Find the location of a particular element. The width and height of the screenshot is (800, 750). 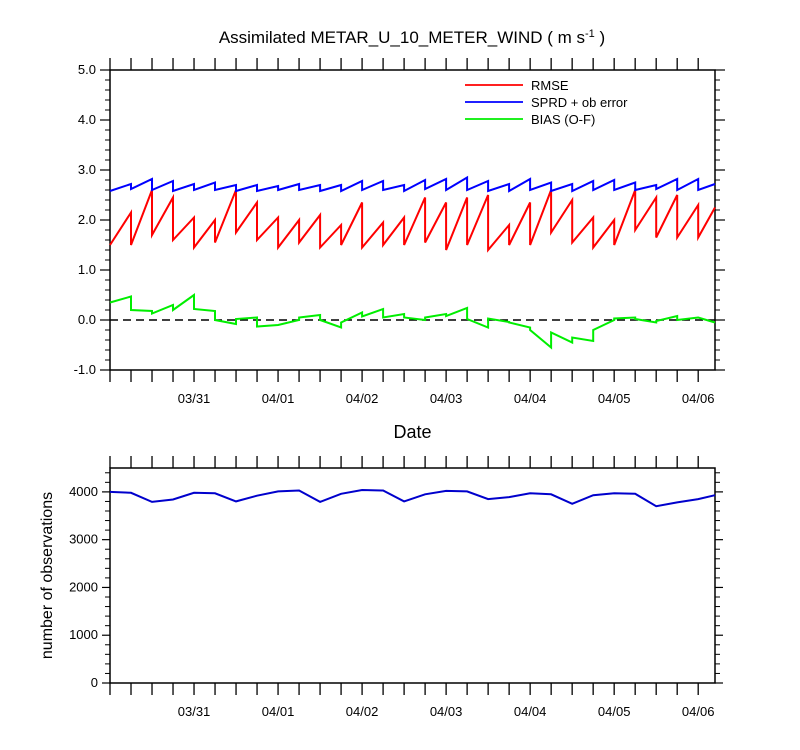

series-line-number-of-observations is located at coordinates (412, 498).